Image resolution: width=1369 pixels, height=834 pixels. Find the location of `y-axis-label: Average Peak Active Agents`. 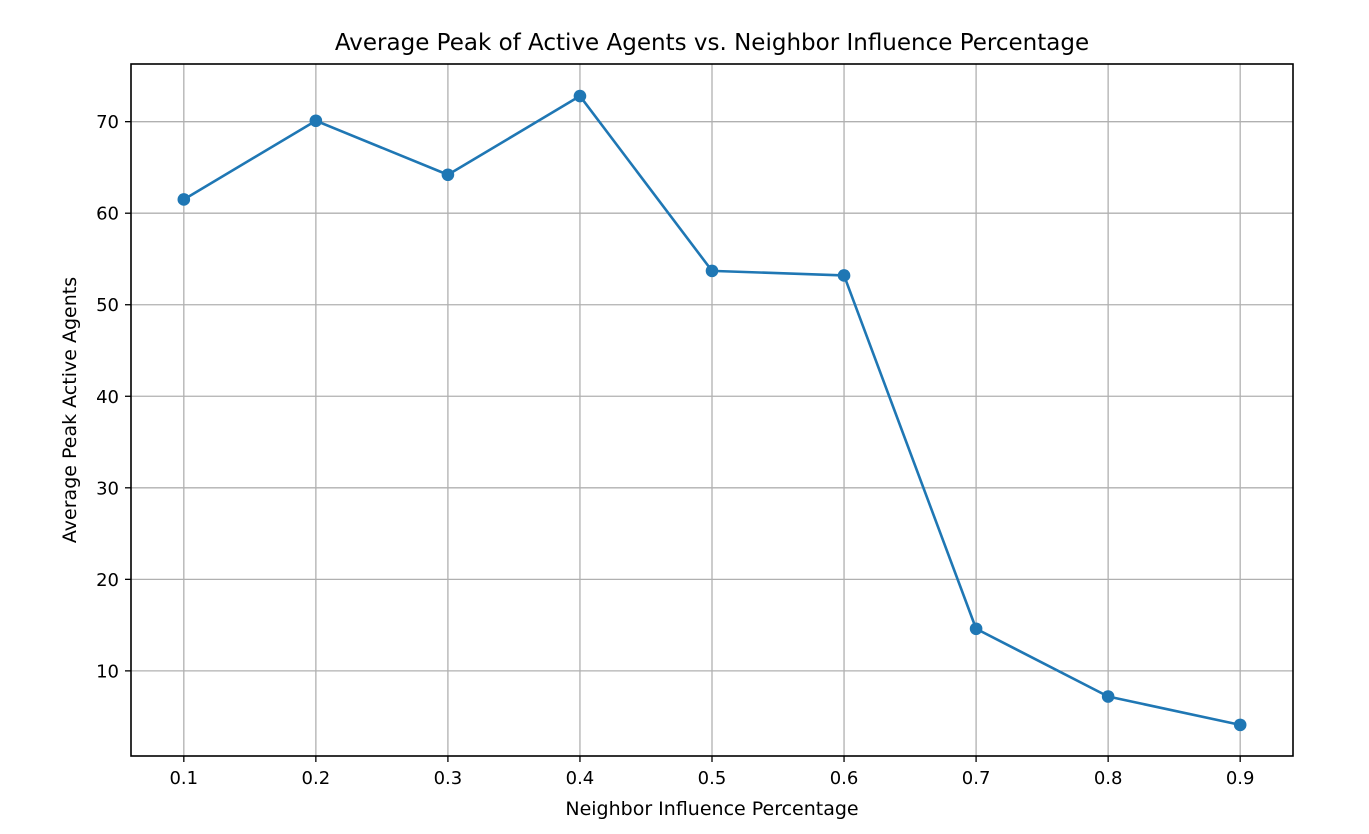

y-axis-label: Average Peak Active Agents is located at coordinates (70, 410).